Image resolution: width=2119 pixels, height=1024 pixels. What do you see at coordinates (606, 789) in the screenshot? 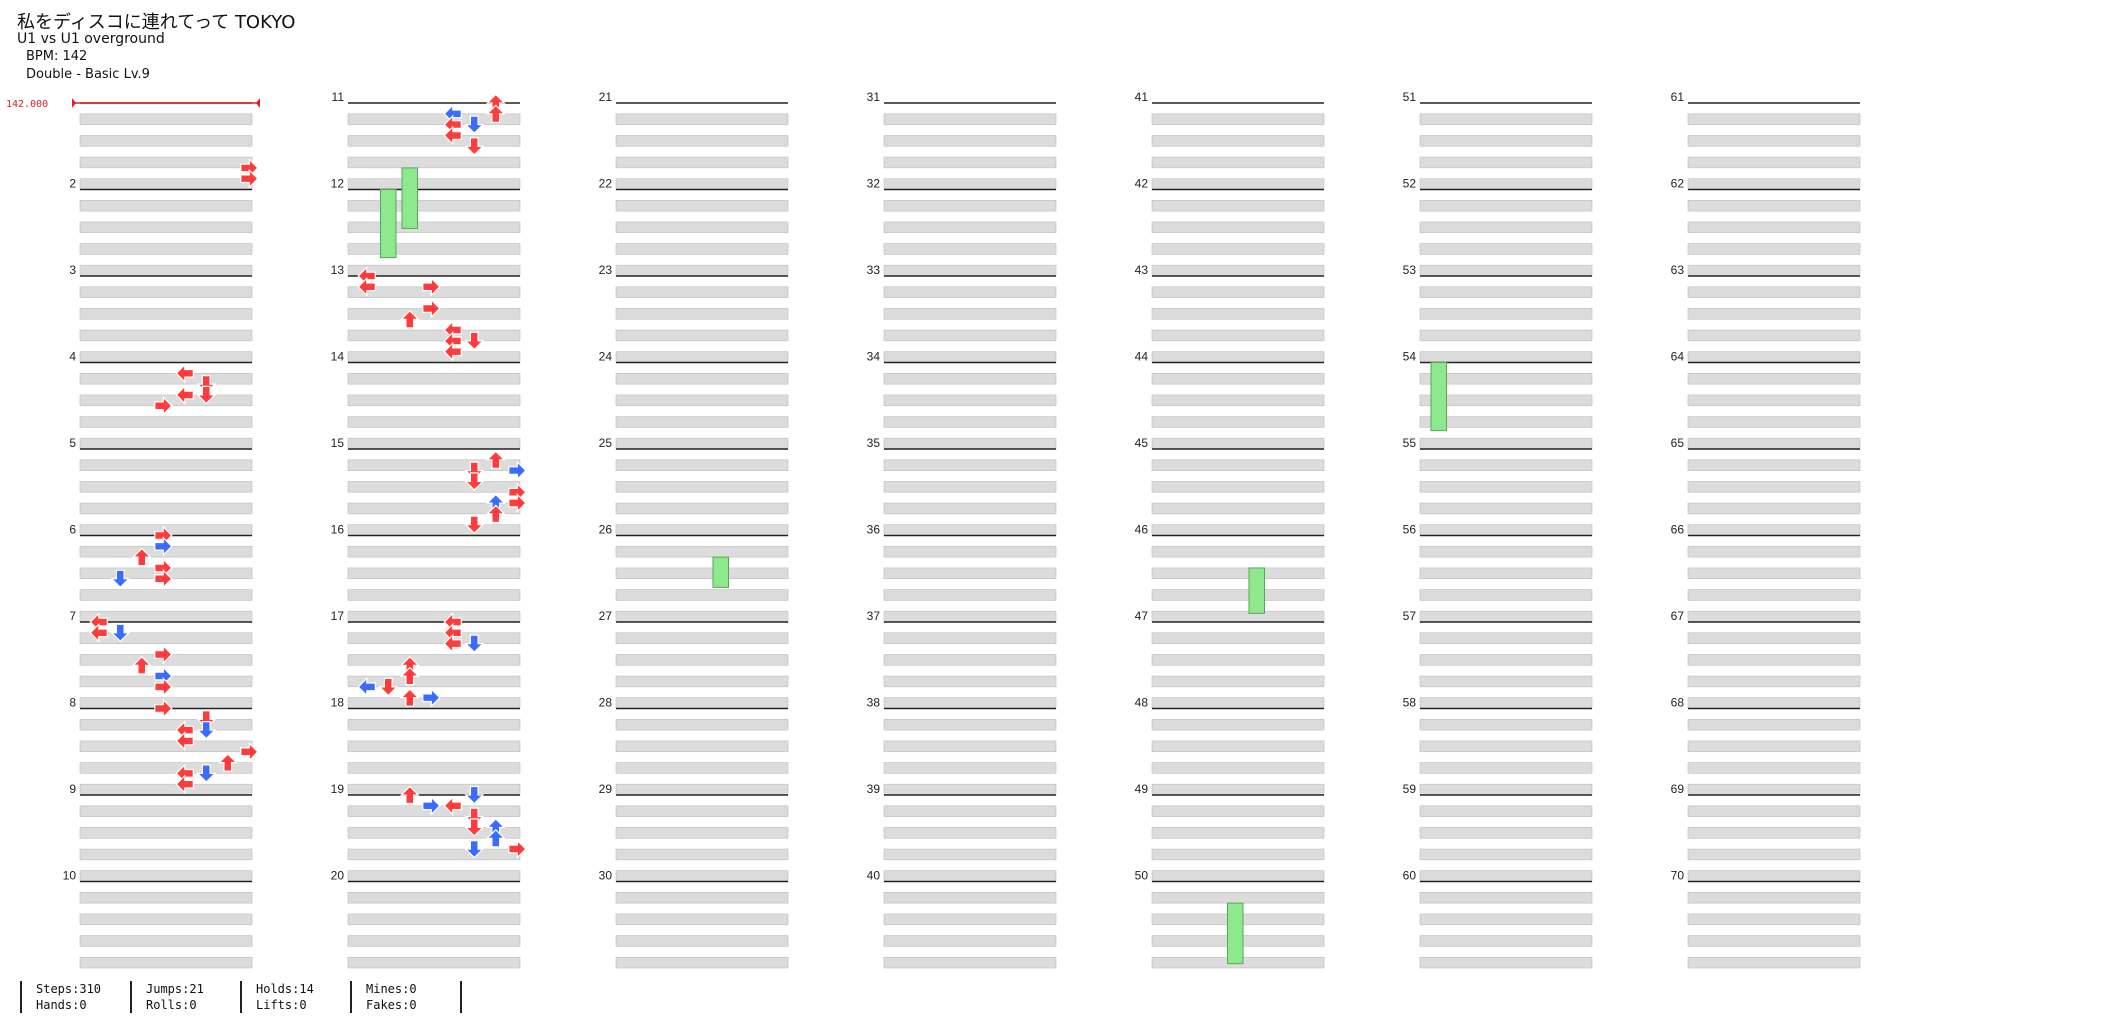
I see `measure-number: 29` at bounding box center [606, 789].